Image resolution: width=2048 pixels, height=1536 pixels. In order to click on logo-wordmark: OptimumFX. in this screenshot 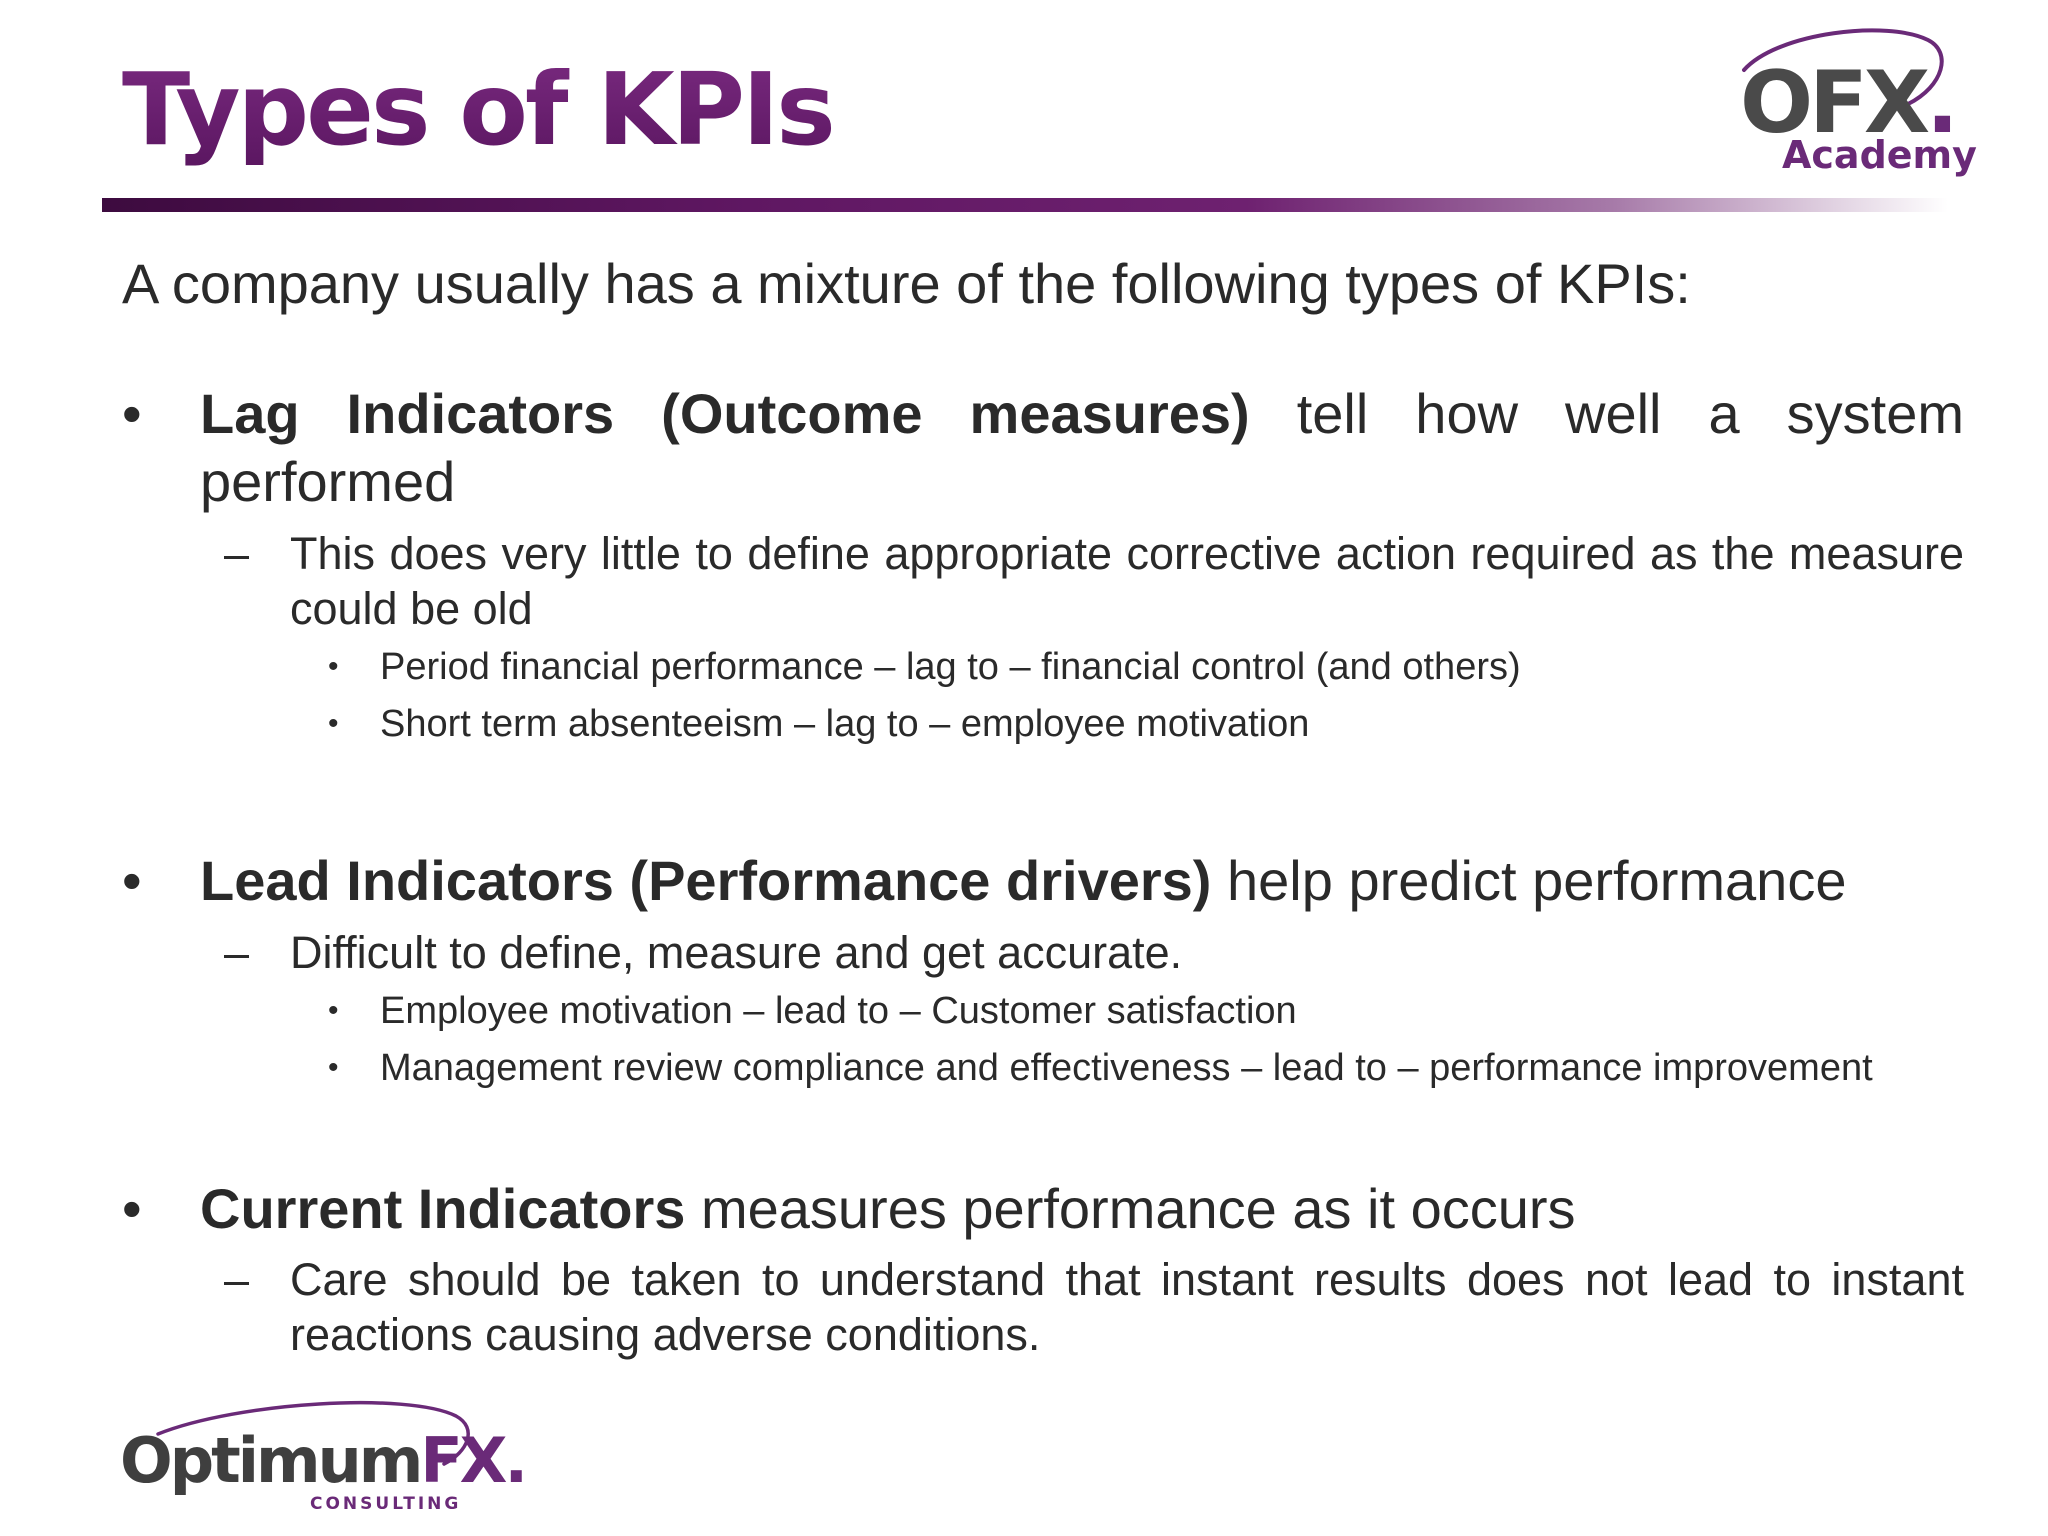, I will do `click(324, 1460)`.